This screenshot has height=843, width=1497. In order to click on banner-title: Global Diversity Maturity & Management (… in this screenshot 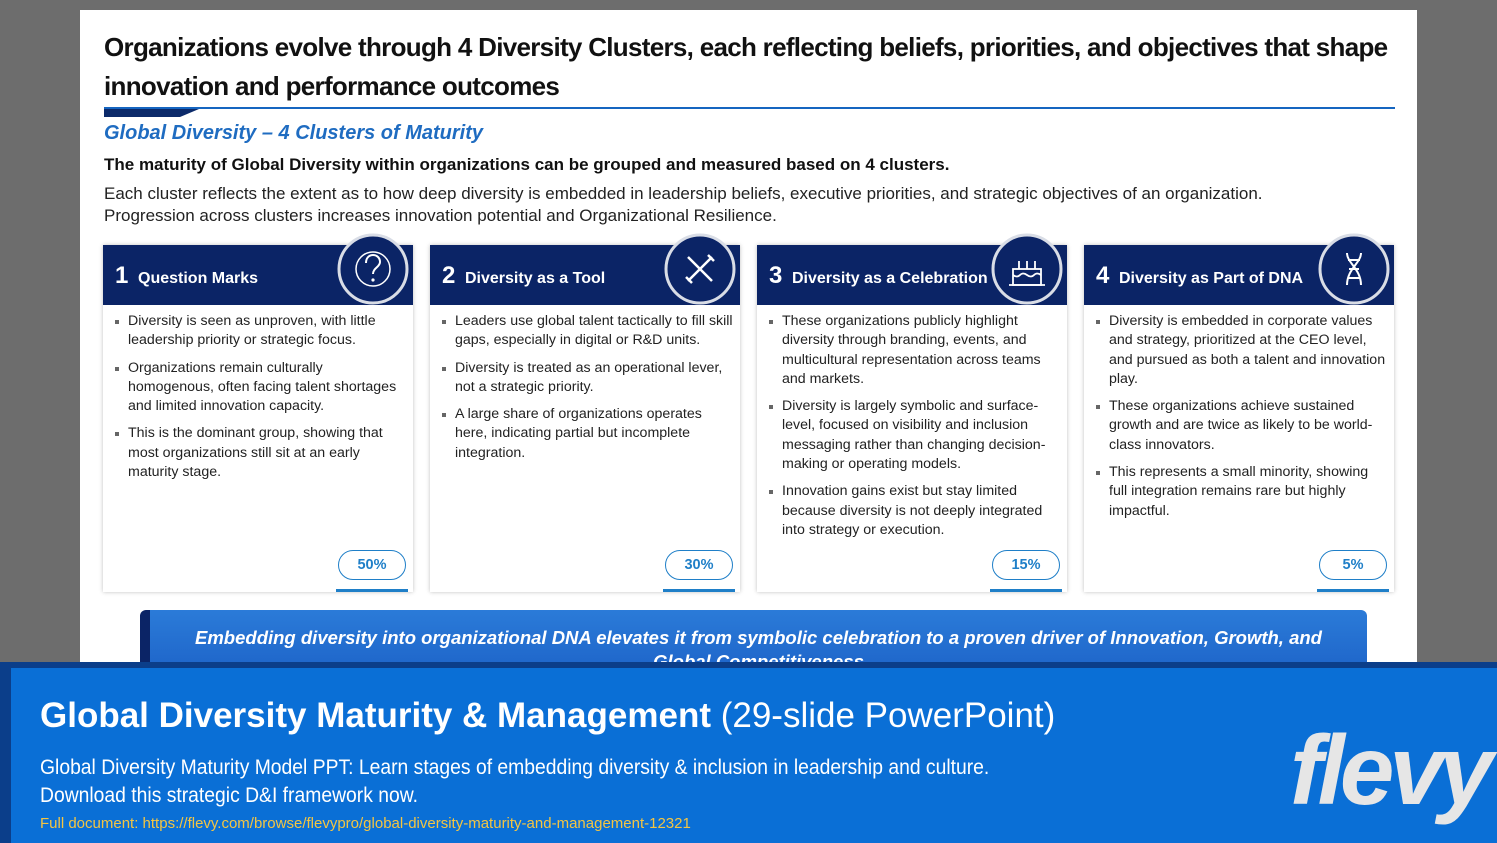, I will do `click(547, 716)`.